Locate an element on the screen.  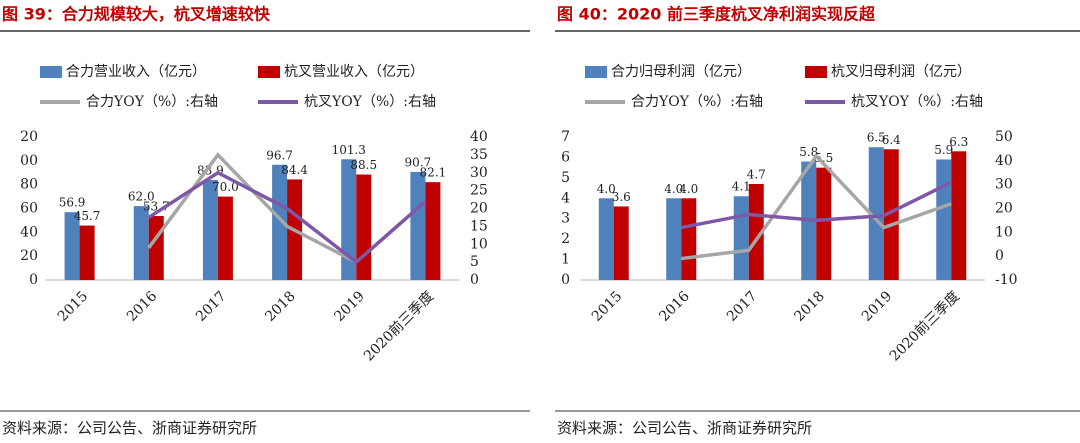
value-label: 84.4 is located at coordinates (294, 170).